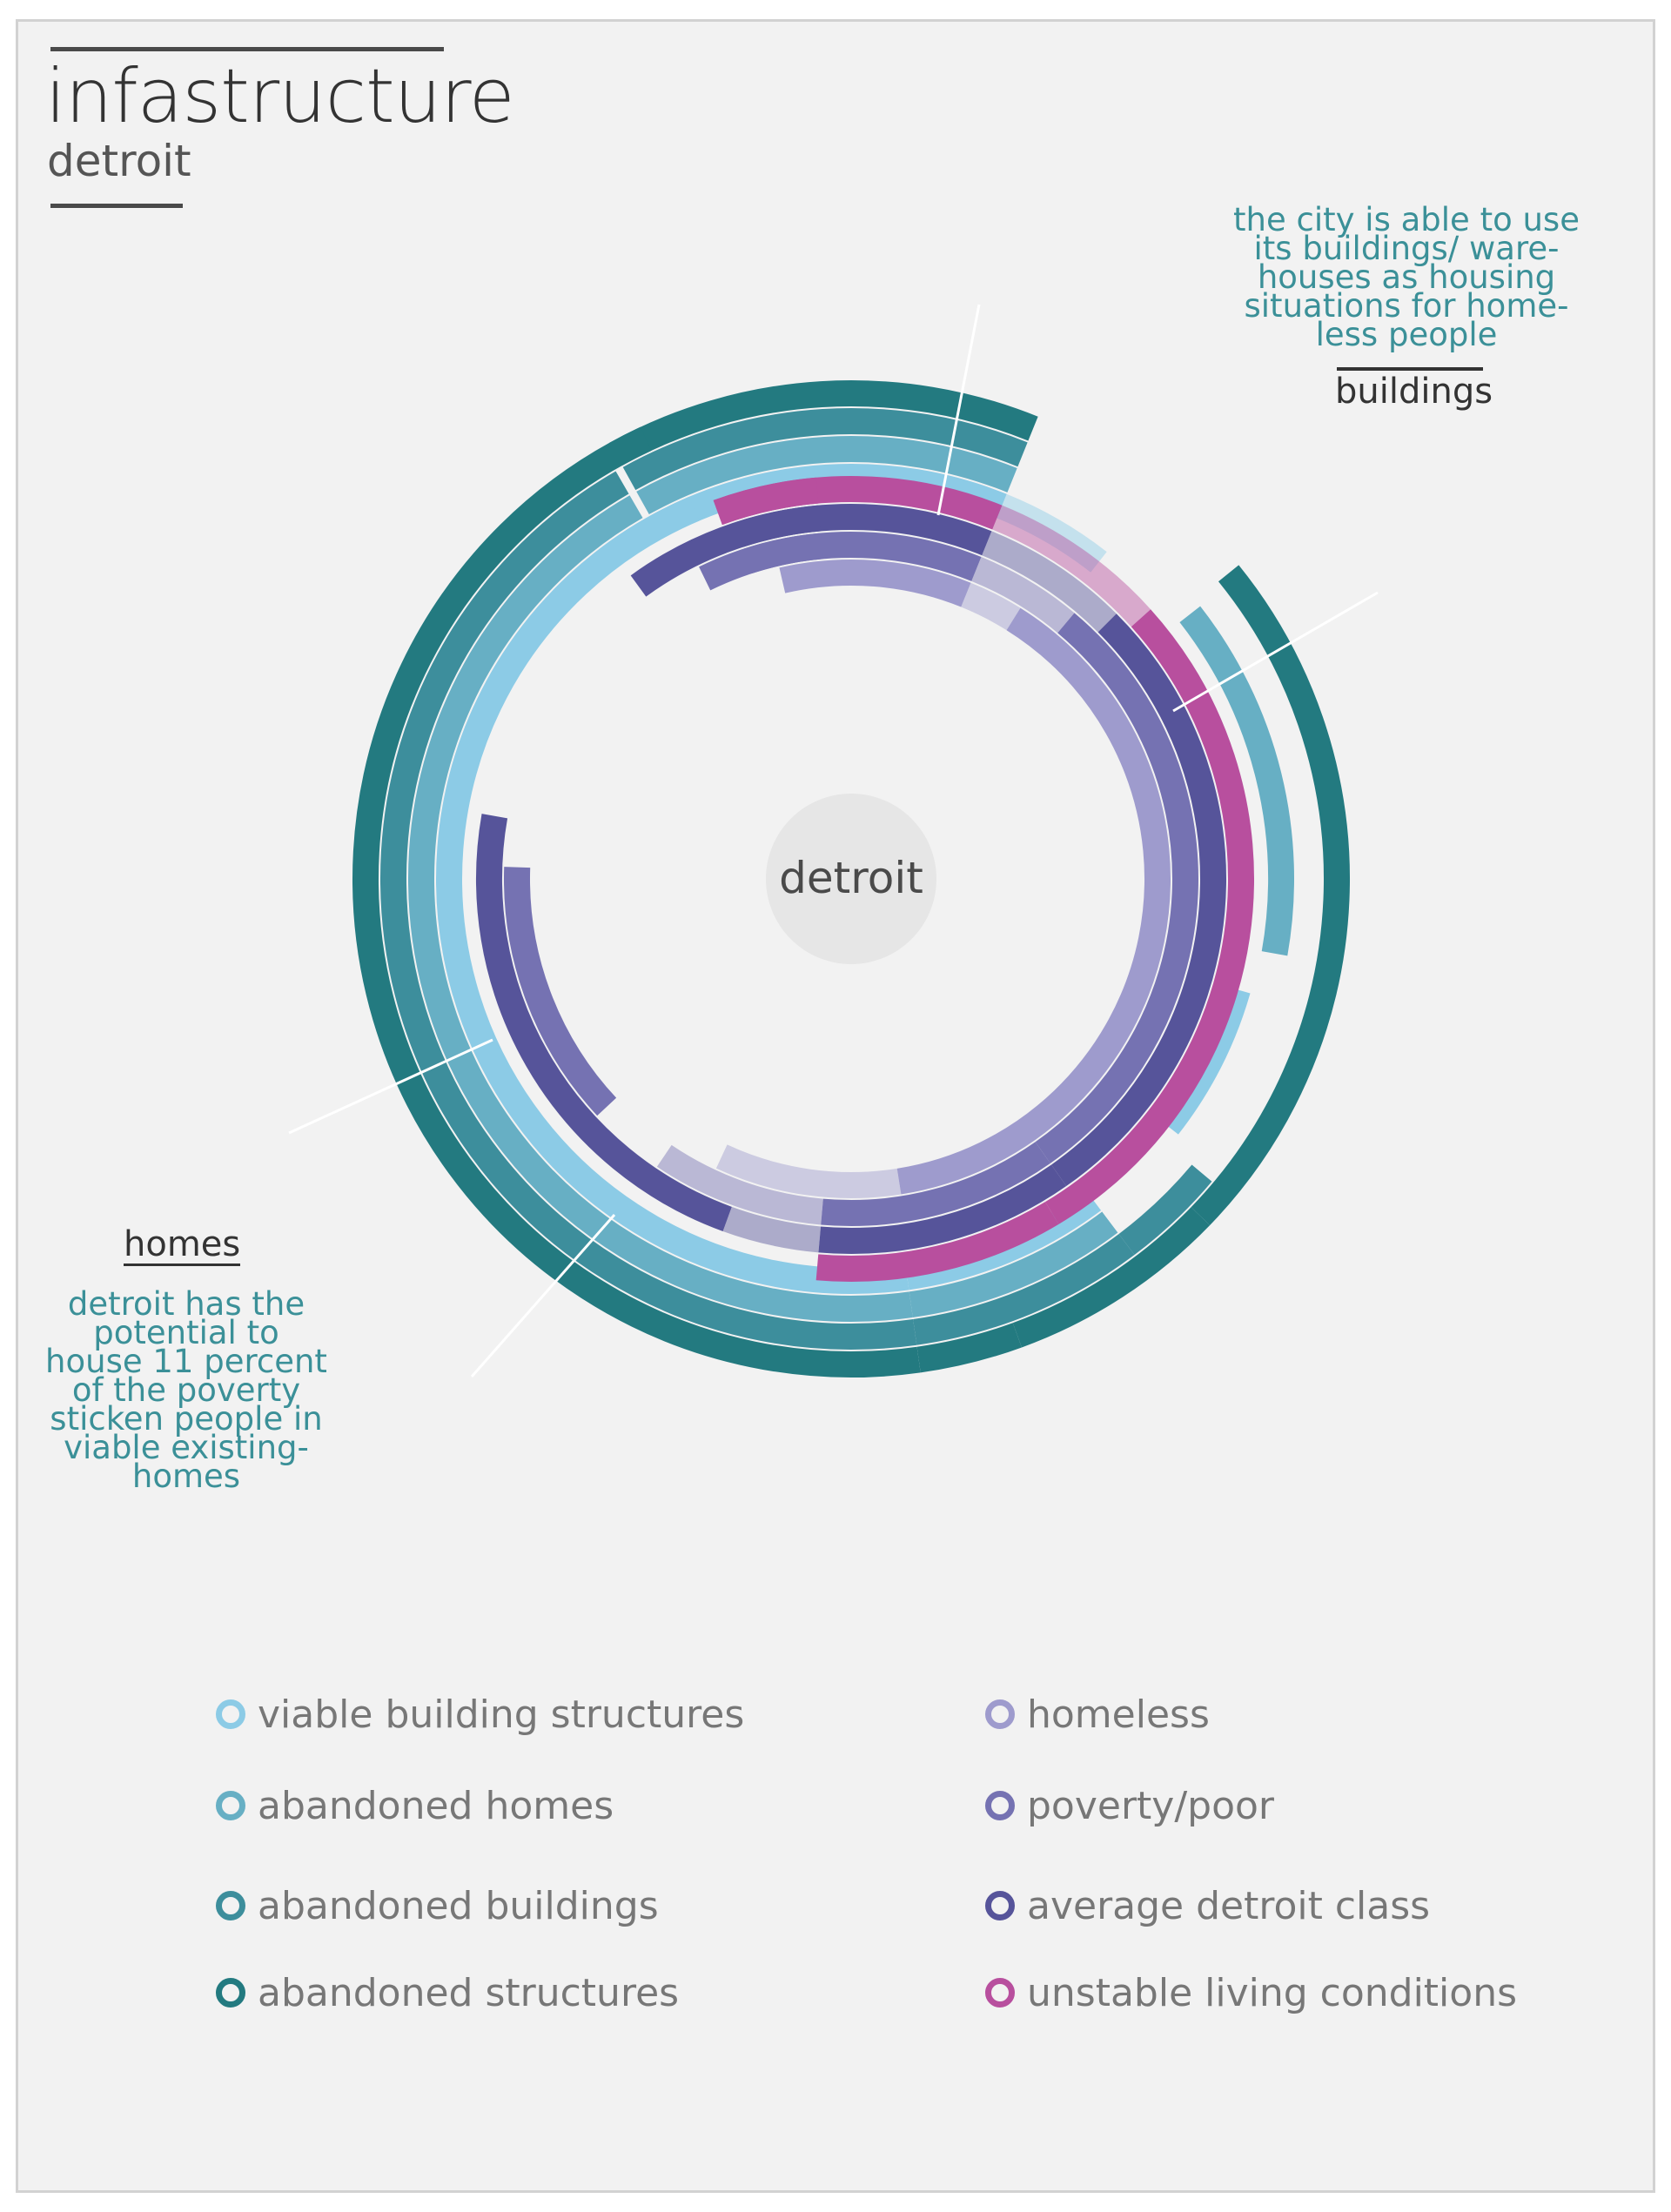  Describe the element at coordinates (543, 1295) in the screenshot. I see `segment-divider-bottom` at that location.